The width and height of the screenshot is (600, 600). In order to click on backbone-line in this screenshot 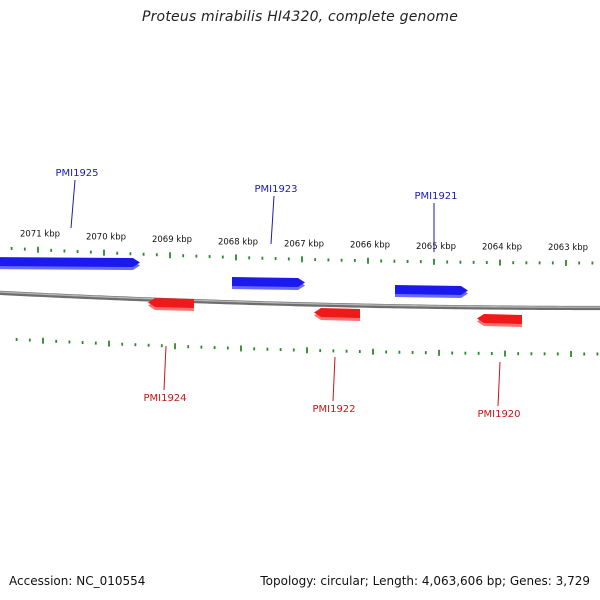, I will do `click(300, 300)`.